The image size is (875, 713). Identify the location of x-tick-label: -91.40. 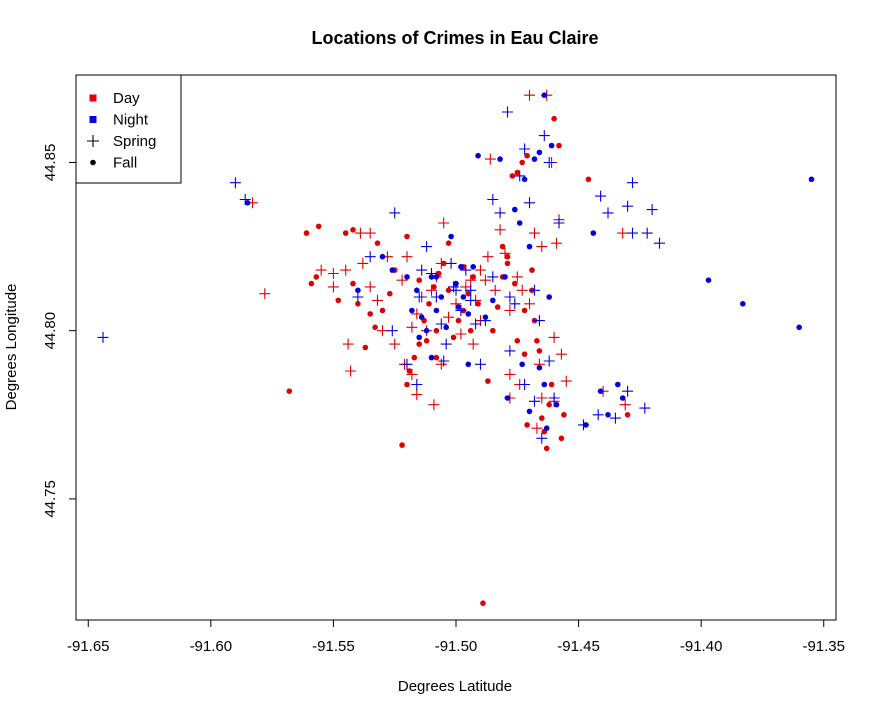
(701, 646).